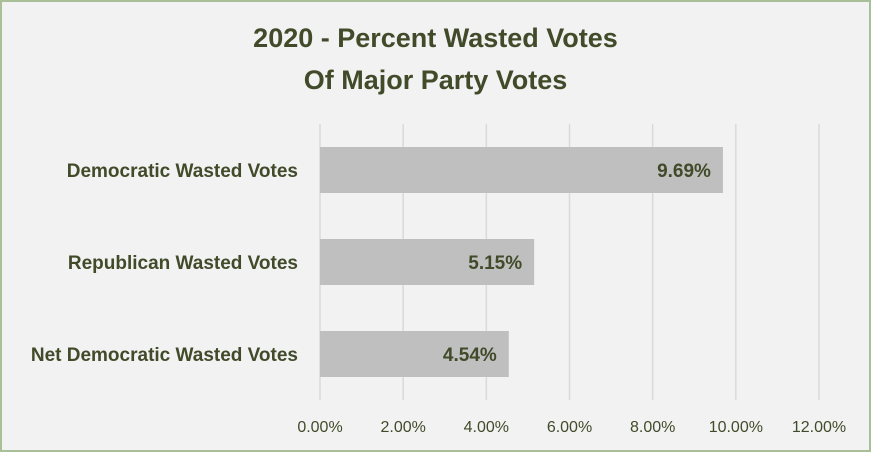 This screenshot has width=871, height=452. Describe the element at coordinates (652, 427) in the screenshot. I see `x-tick-label-4: 8.00%` at that location.